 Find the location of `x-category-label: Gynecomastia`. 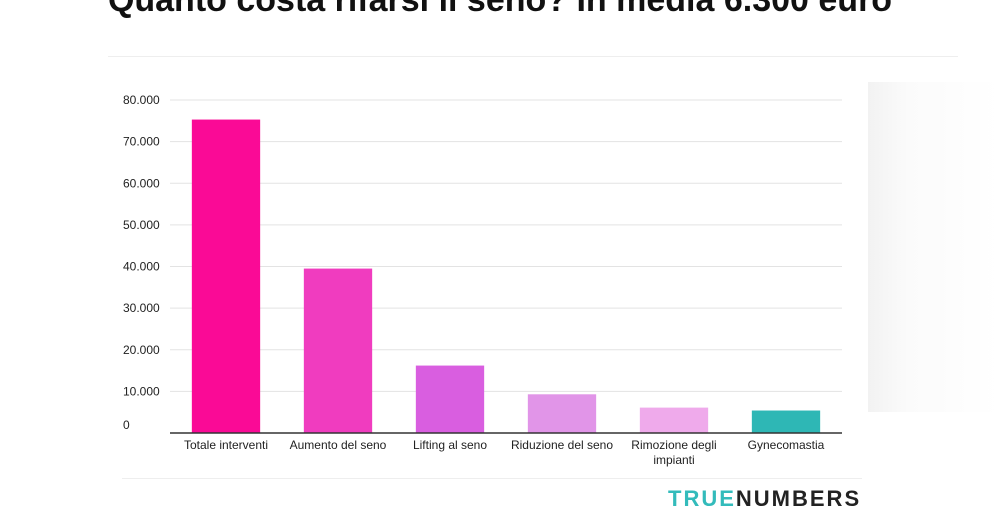

x-category-label: Gynecomastia is located at coordinates (786, 445).